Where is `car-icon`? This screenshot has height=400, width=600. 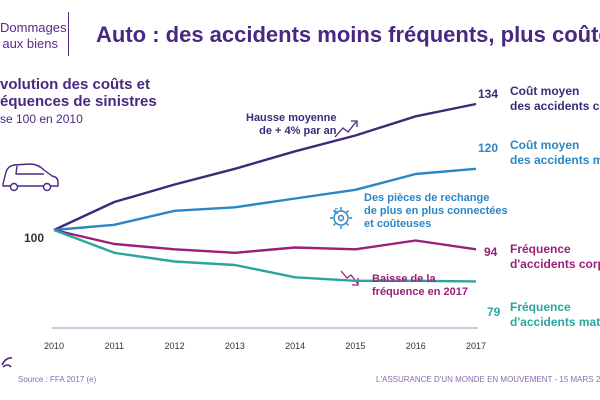
car-icon is located at coordinates (30, 177).